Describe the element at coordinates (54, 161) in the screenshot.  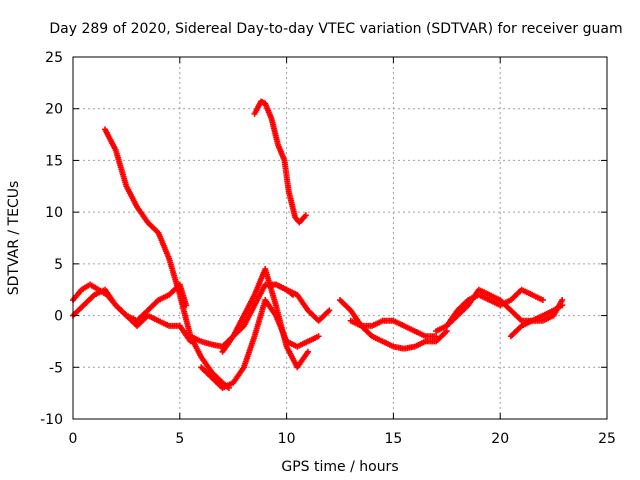
I see `y-tick-label: 15` at that location.